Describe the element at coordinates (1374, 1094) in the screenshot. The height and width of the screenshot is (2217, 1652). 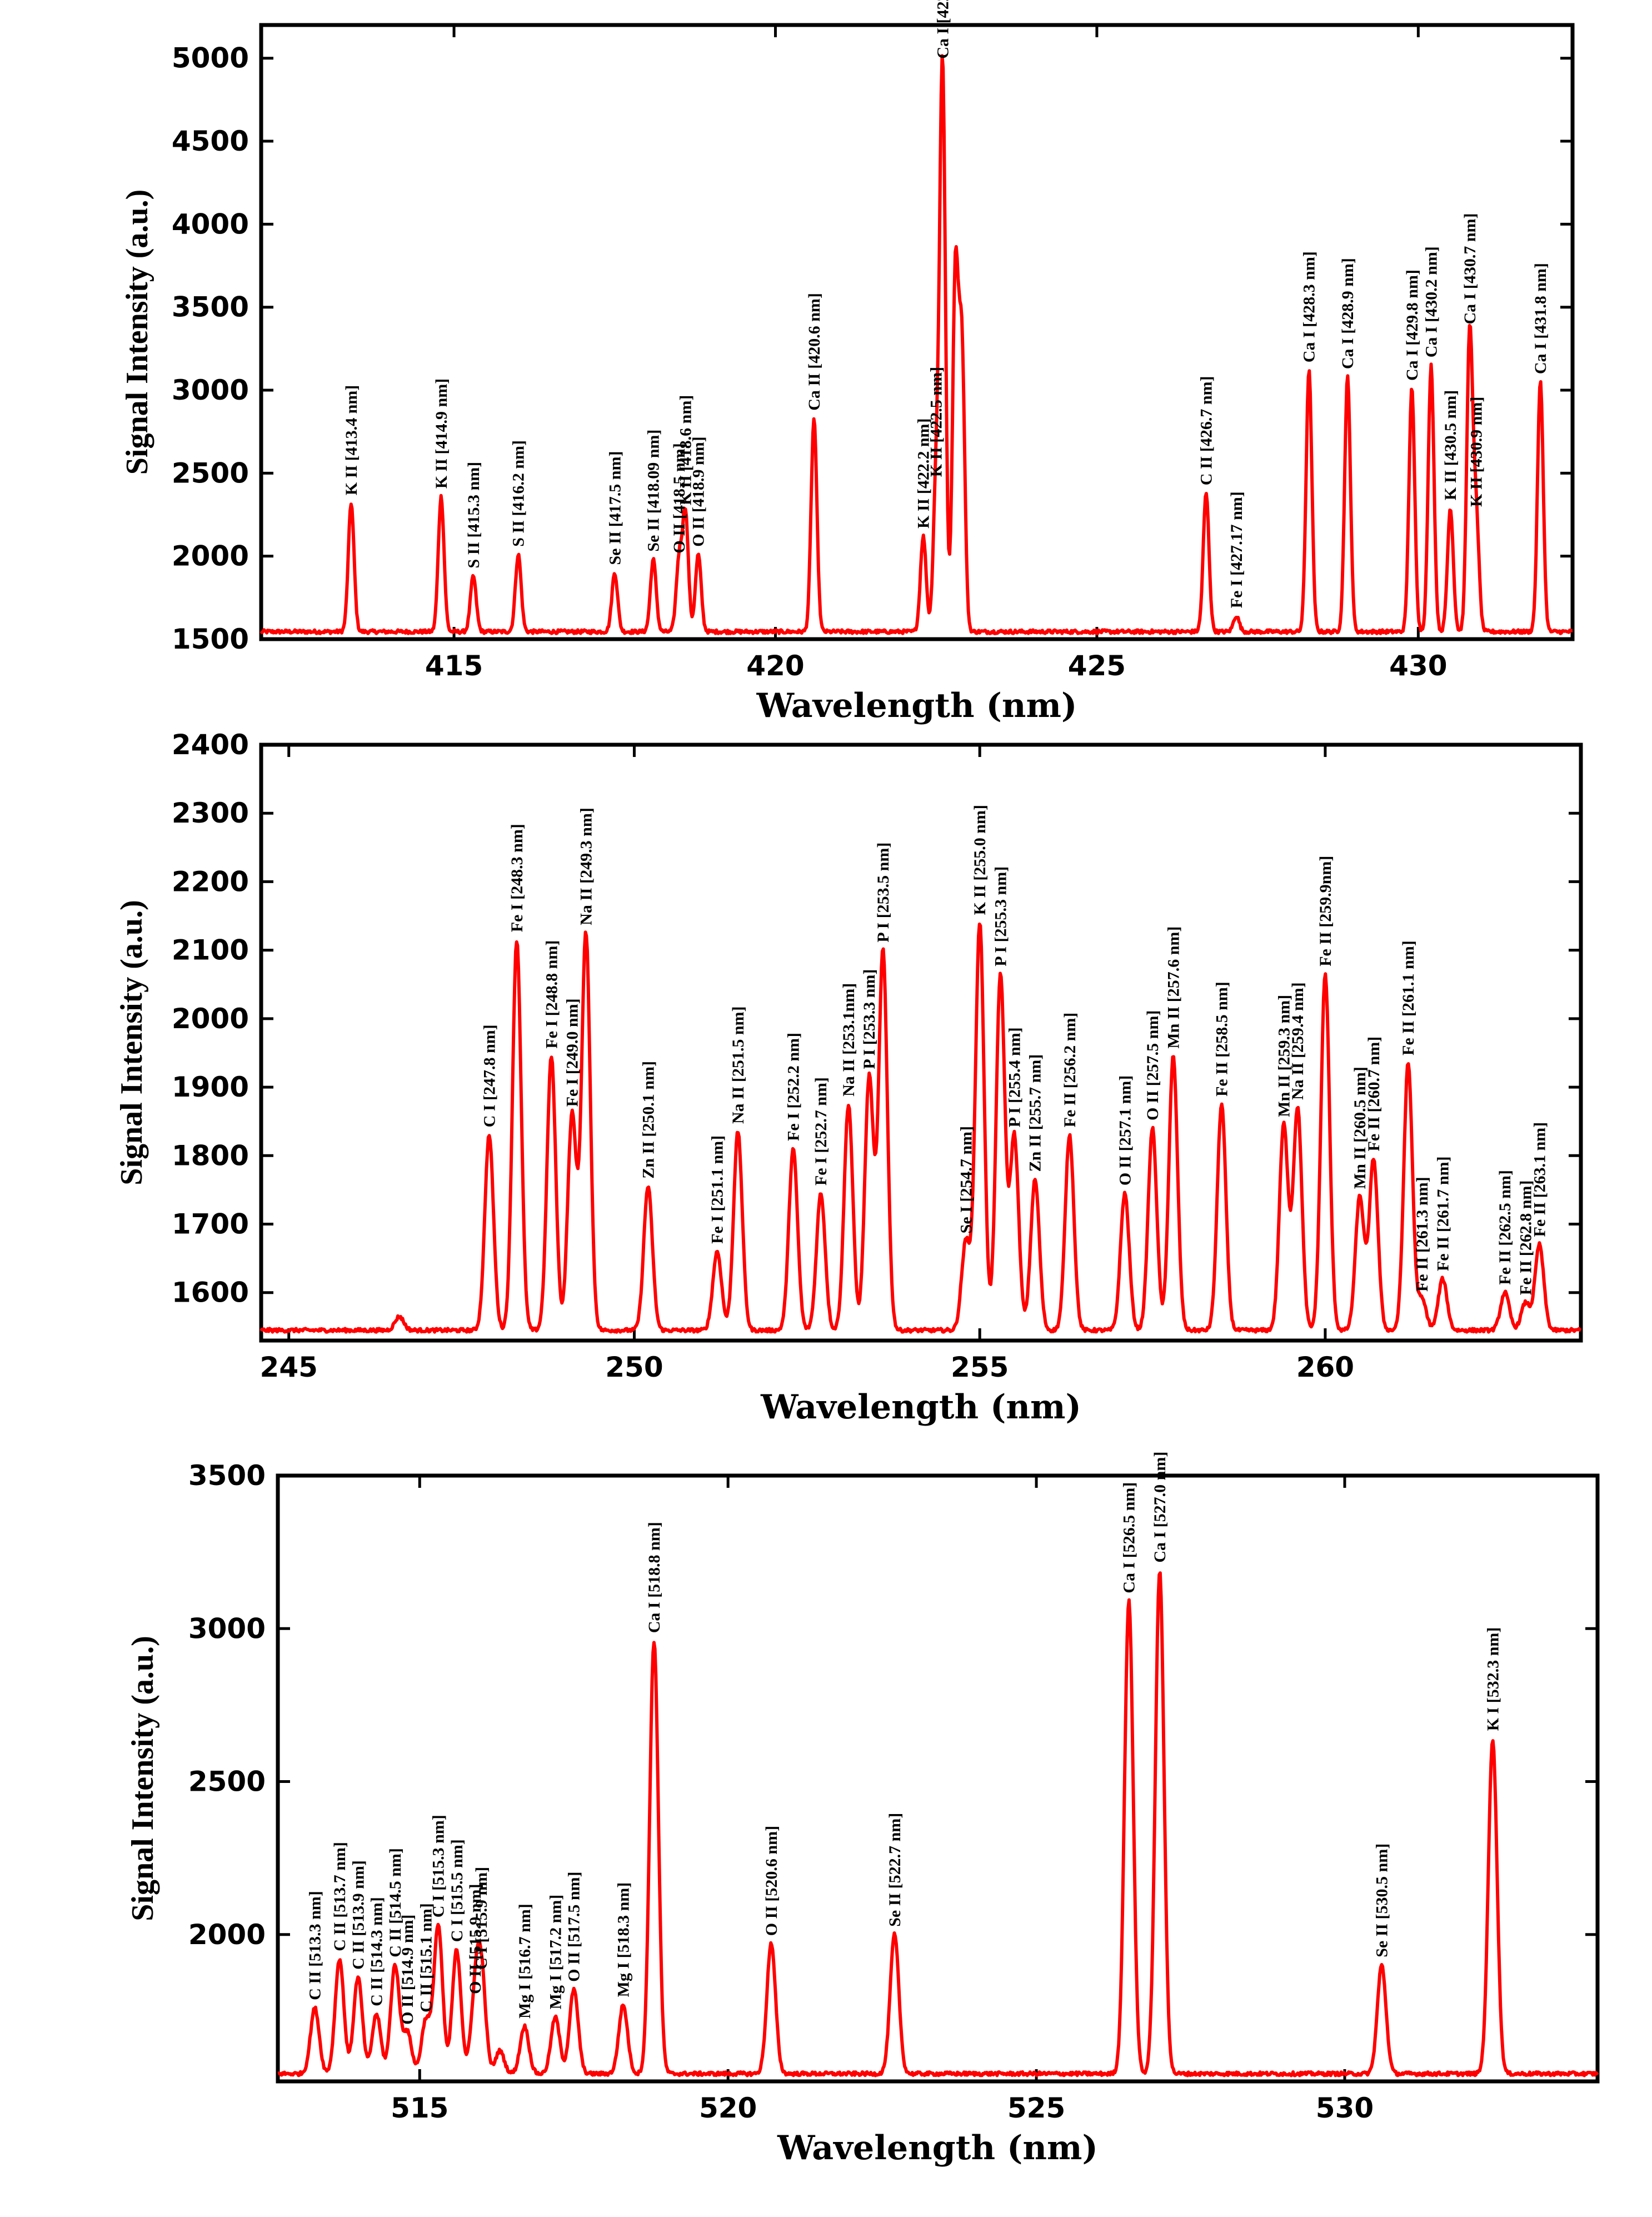
I see `peak-label: Fe II [260.7 nm]` at that location.